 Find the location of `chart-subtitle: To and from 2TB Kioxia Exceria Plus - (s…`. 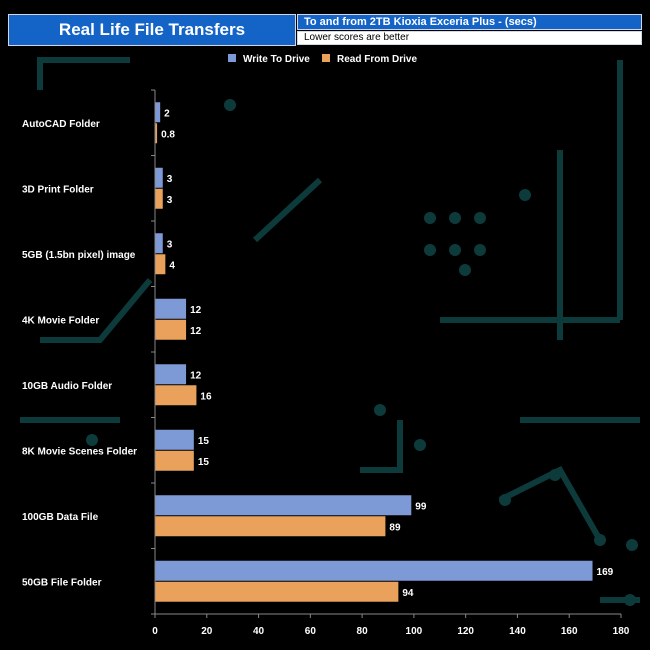

chart-subtitle: To and from 2TB Kioxia Exceria Plus - (s… is located at coordinates (469, 22).